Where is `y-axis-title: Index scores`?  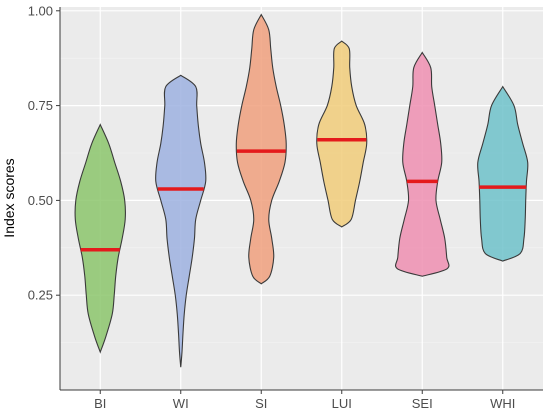
y-axis-title: Index scores is located at coordinates (9, 197).